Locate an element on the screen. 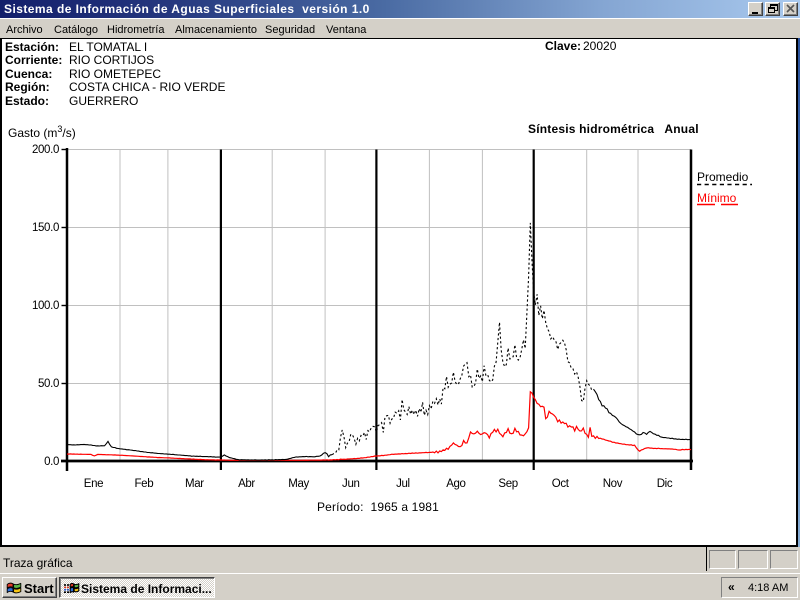 Image resolution: width=800 pixels, height=600 pixels. svg-text: Región: is located at coordinates (27, 87).